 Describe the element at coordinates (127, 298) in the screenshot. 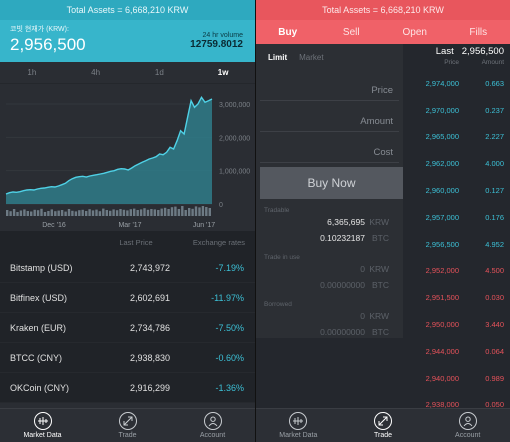

I see `exchange-row: Bitfinex (USD) 2,602,691 -11.97%` at that location.